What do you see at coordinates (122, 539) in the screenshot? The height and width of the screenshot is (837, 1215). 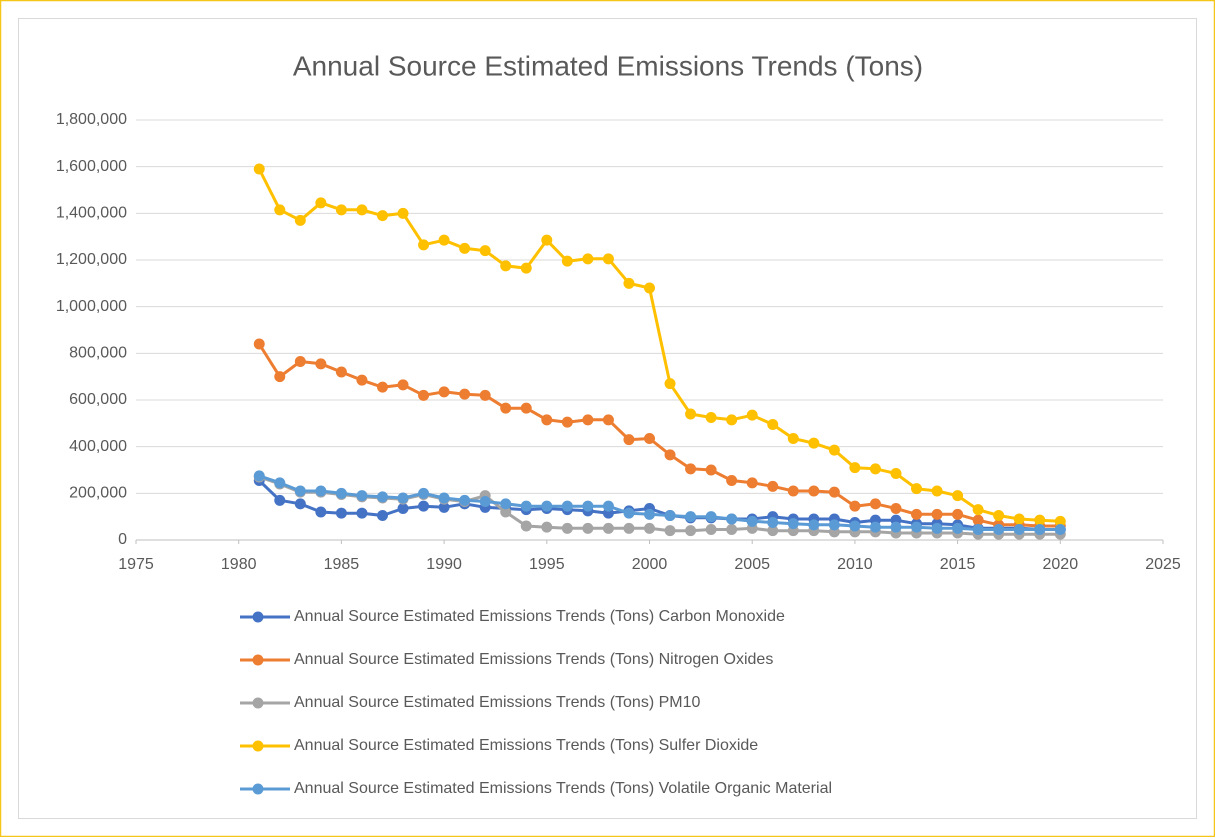 I see `y-tick-label: 0` at bounding box center [122, 539].